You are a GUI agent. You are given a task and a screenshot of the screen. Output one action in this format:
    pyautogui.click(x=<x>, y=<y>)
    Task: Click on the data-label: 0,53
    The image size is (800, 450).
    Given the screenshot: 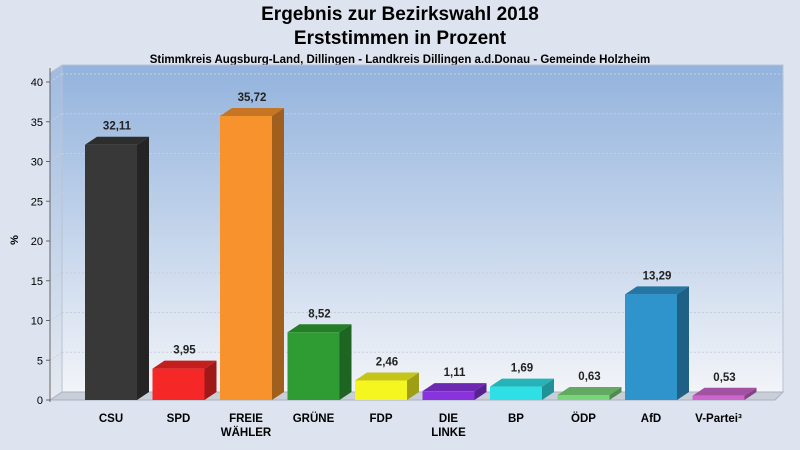 What is the action you would take?
    pyautogui.click(x=724, y=378)
    